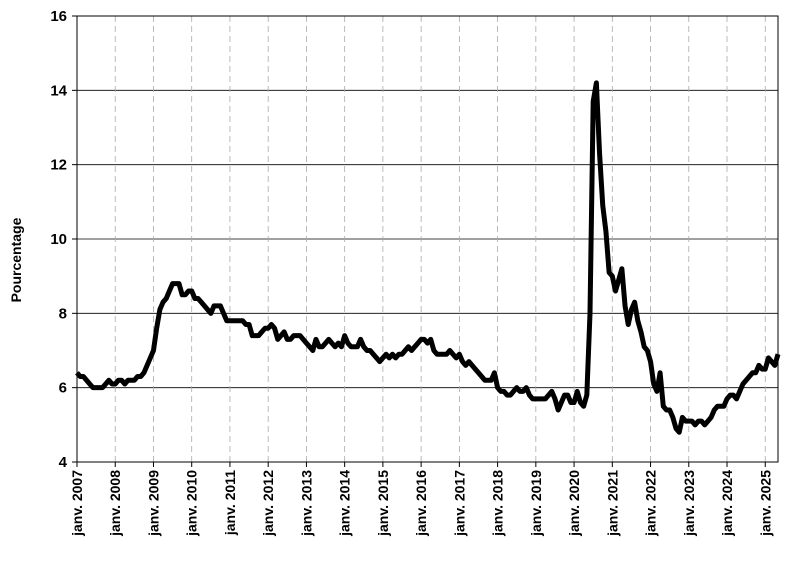  Describe the element at coordinates (230, 503) in the screenshot. I see `x-tick-label: janv. 2011` at that location.